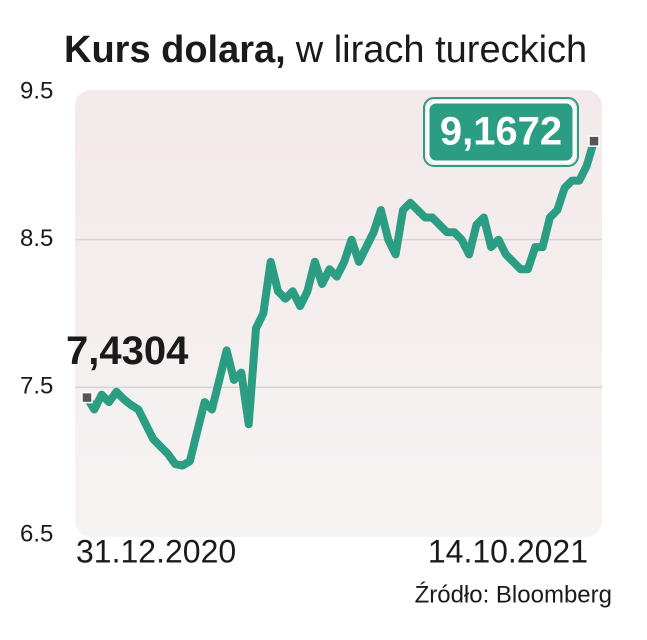 This screenshot has height=640, width=647. I want to click on y-tick-label: 7.5, so click(36, 386).